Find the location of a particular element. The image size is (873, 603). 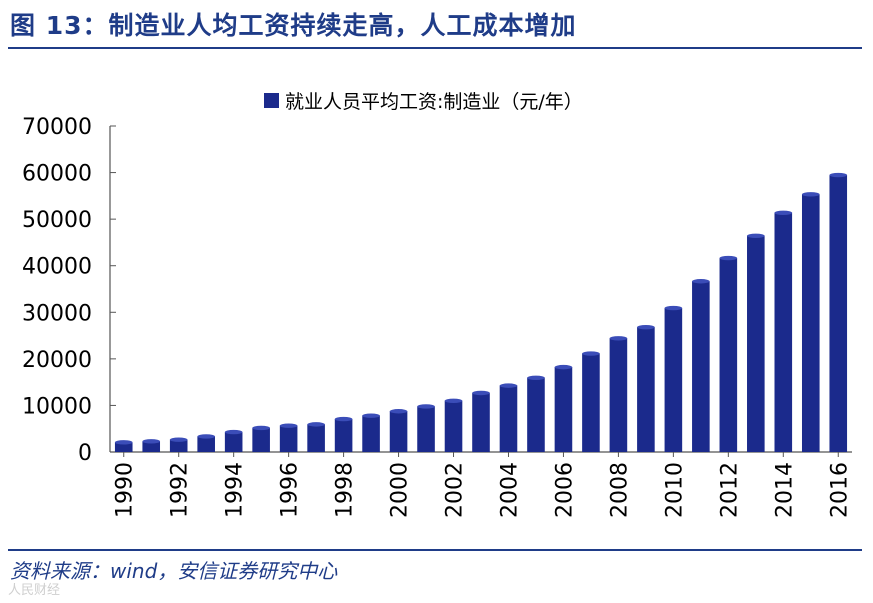

x-tick-label: 1992 is located at coordinates (180, 490).